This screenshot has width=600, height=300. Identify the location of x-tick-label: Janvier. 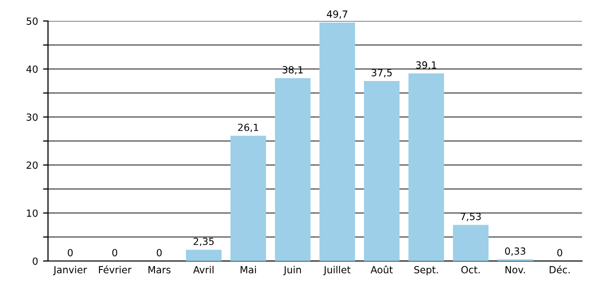
(70, 271).